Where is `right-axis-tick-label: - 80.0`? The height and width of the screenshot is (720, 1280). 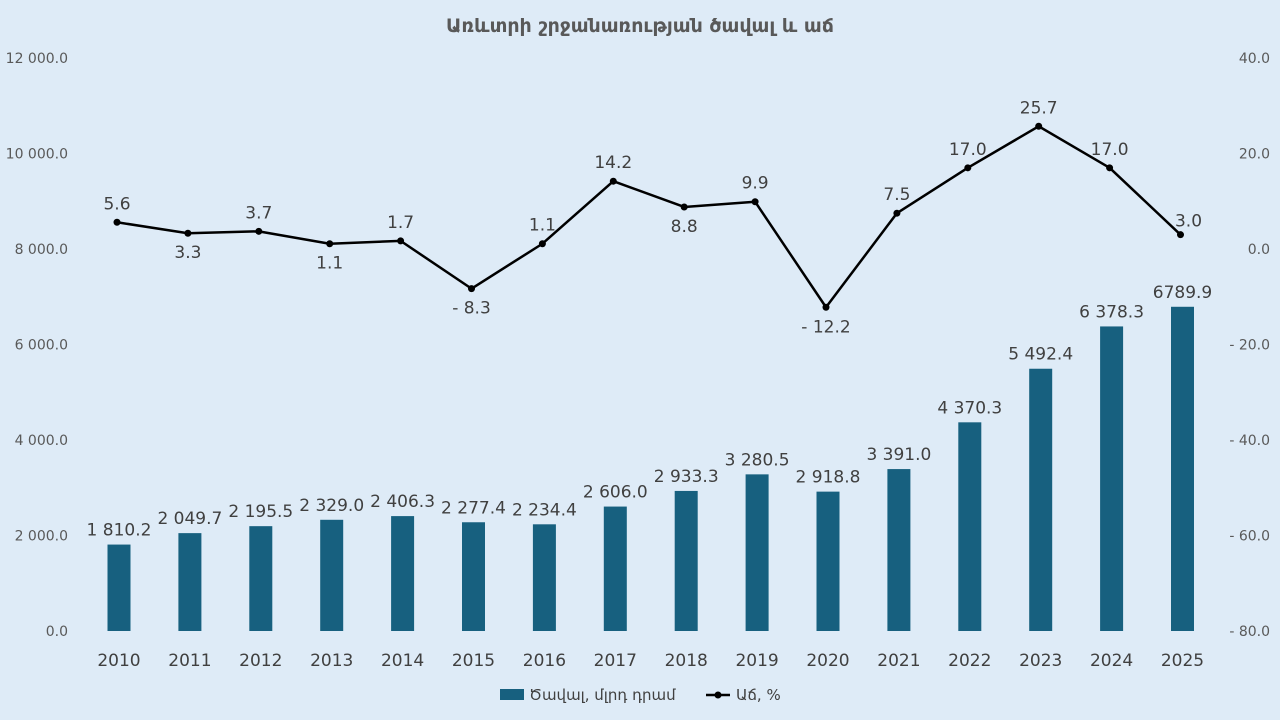
right-axis-tick-label: - 80.0 is located at coordinates (1249, 632).